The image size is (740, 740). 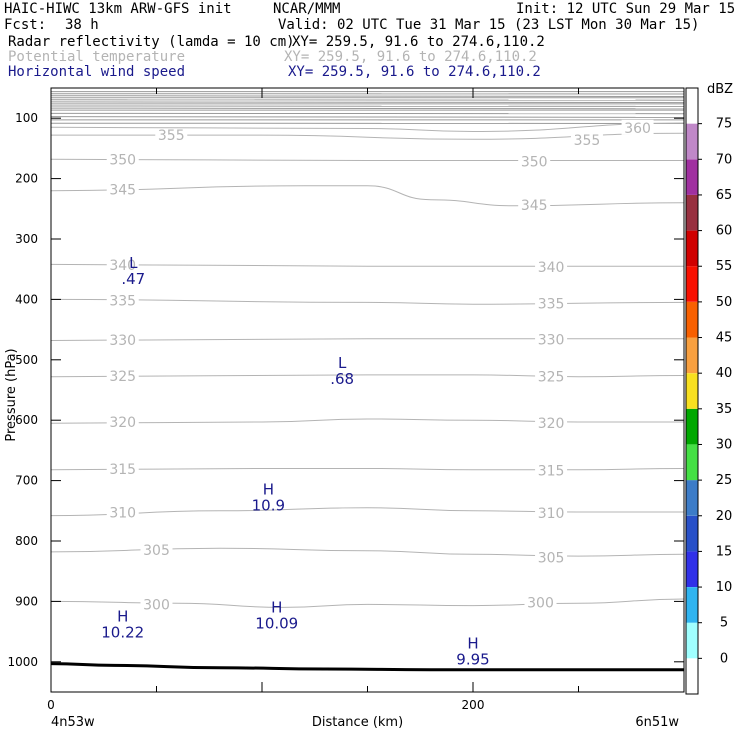 I want to click on colorbar-unit: dBZ, so click(x=720, y=89).